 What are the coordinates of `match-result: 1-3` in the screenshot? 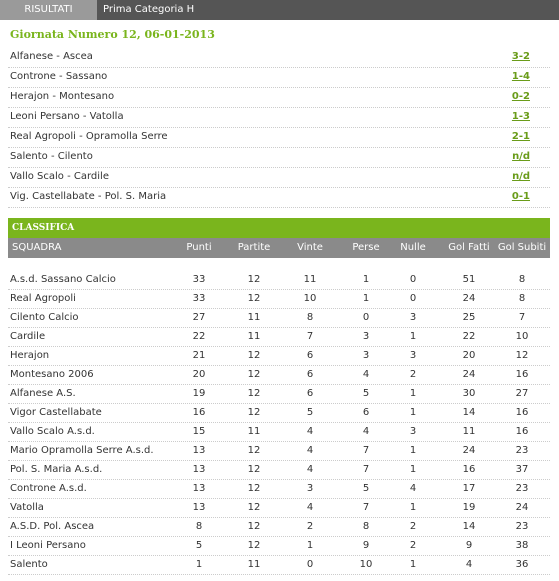 It's located at (520, 116).